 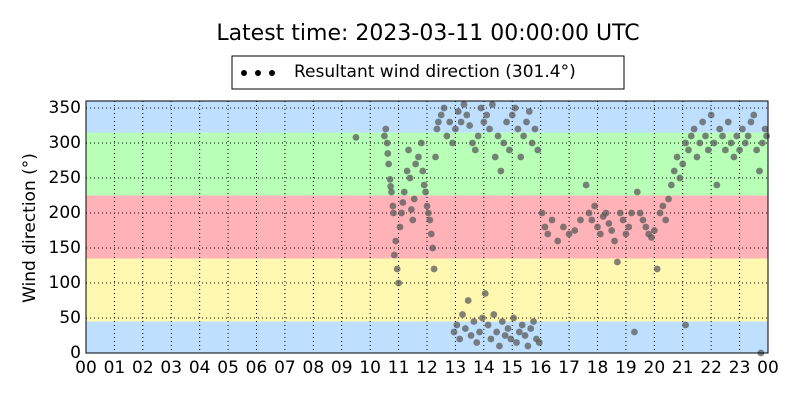 I want to click on x-tick-label: 20, so click(x=655, y=368).